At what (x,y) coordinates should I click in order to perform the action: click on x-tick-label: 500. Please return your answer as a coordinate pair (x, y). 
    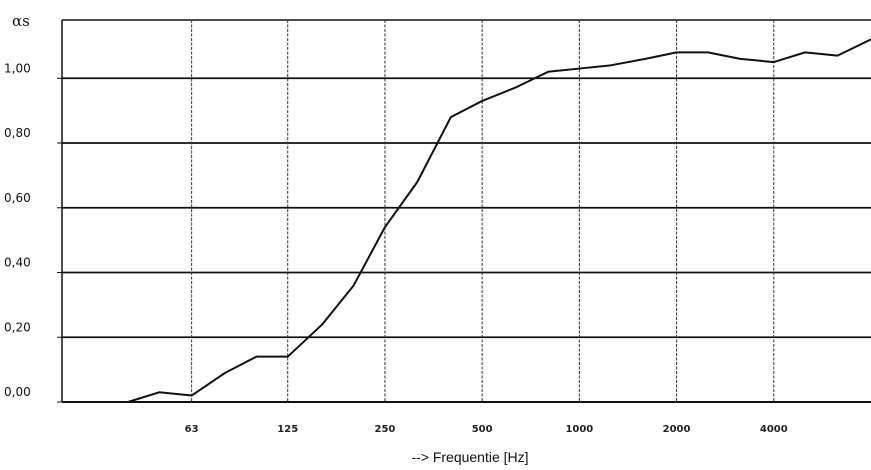
    Looking at the image, I should click on (482, 429).